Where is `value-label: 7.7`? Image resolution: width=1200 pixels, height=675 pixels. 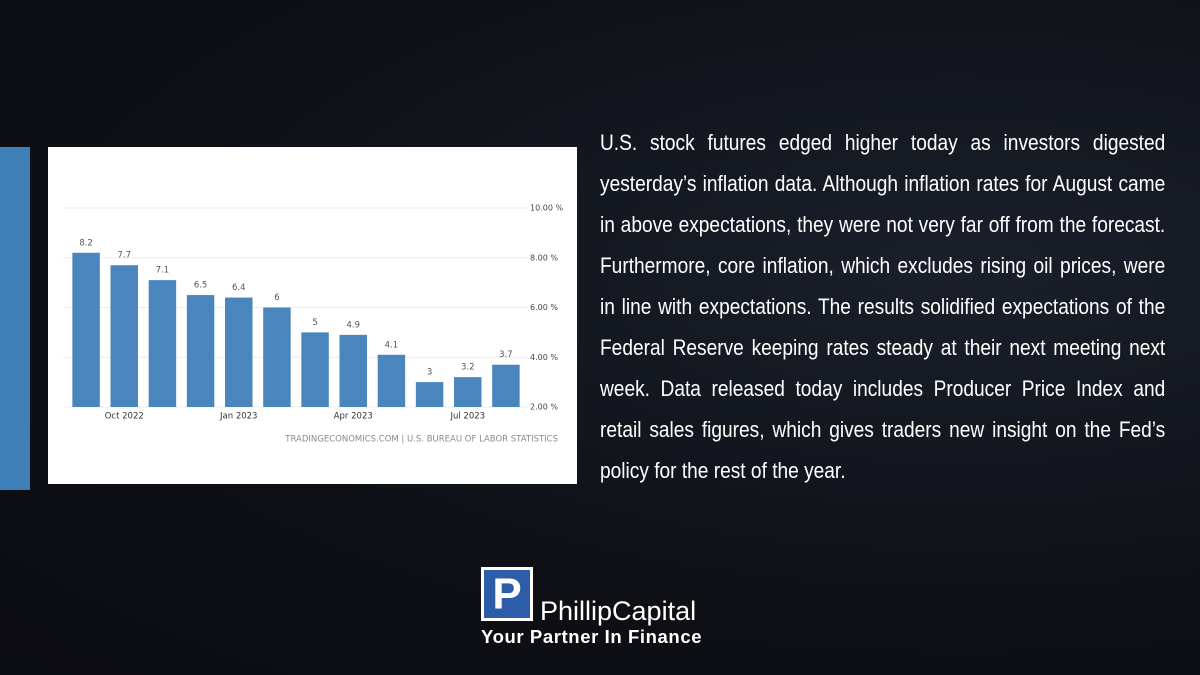
value-label: 7.7 is located at coordinates (124, 256).